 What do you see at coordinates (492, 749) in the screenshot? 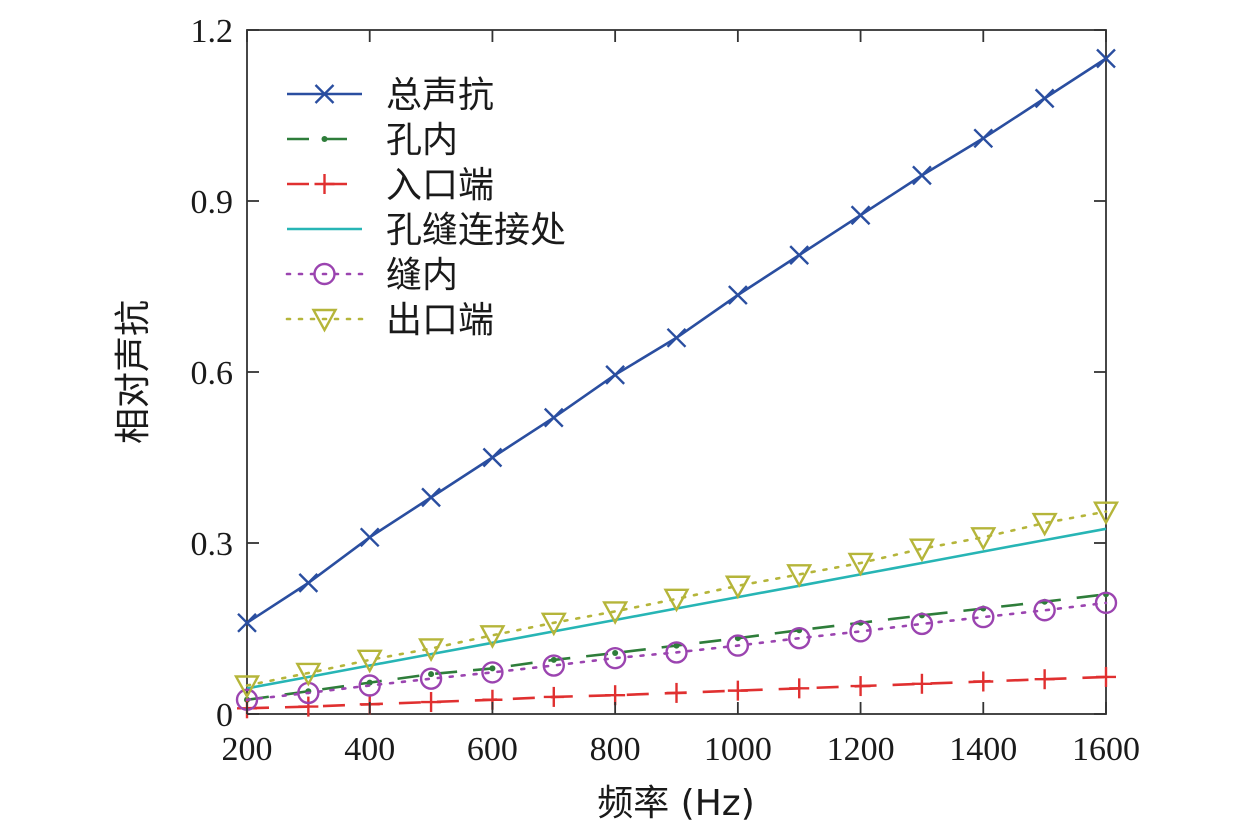
I see `x-tick-label: 600` at bounding box center [492, 749].